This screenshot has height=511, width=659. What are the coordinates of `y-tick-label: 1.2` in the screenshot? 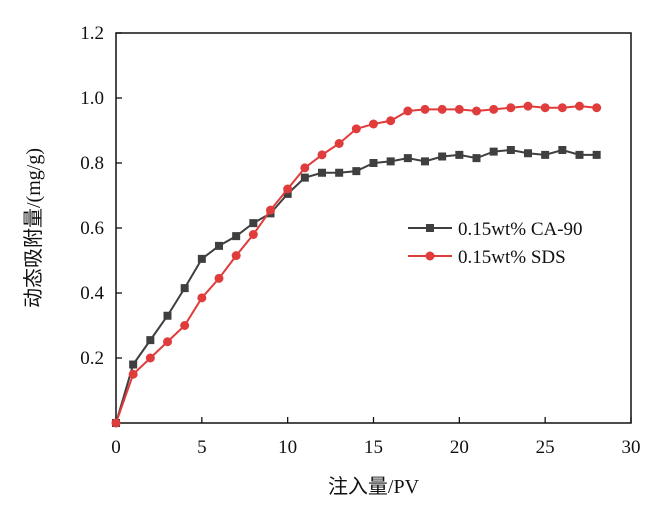 It's located at (92, 33).